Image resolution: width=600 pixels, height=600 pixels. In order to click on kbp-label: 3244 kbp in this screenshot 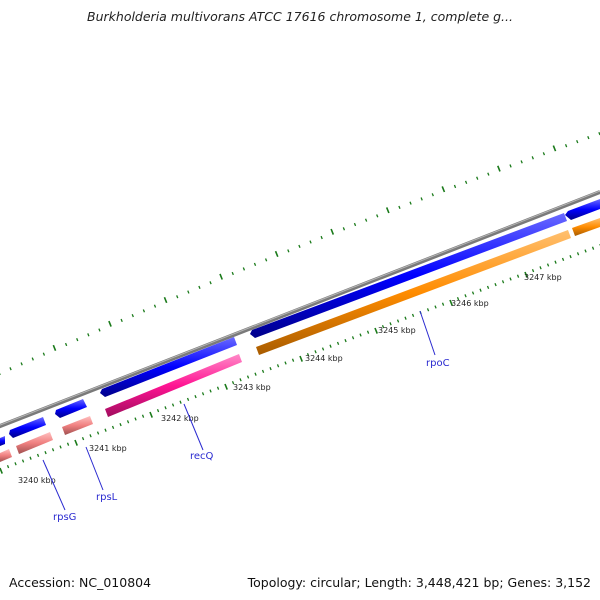, I will do `click(324, 358)`.